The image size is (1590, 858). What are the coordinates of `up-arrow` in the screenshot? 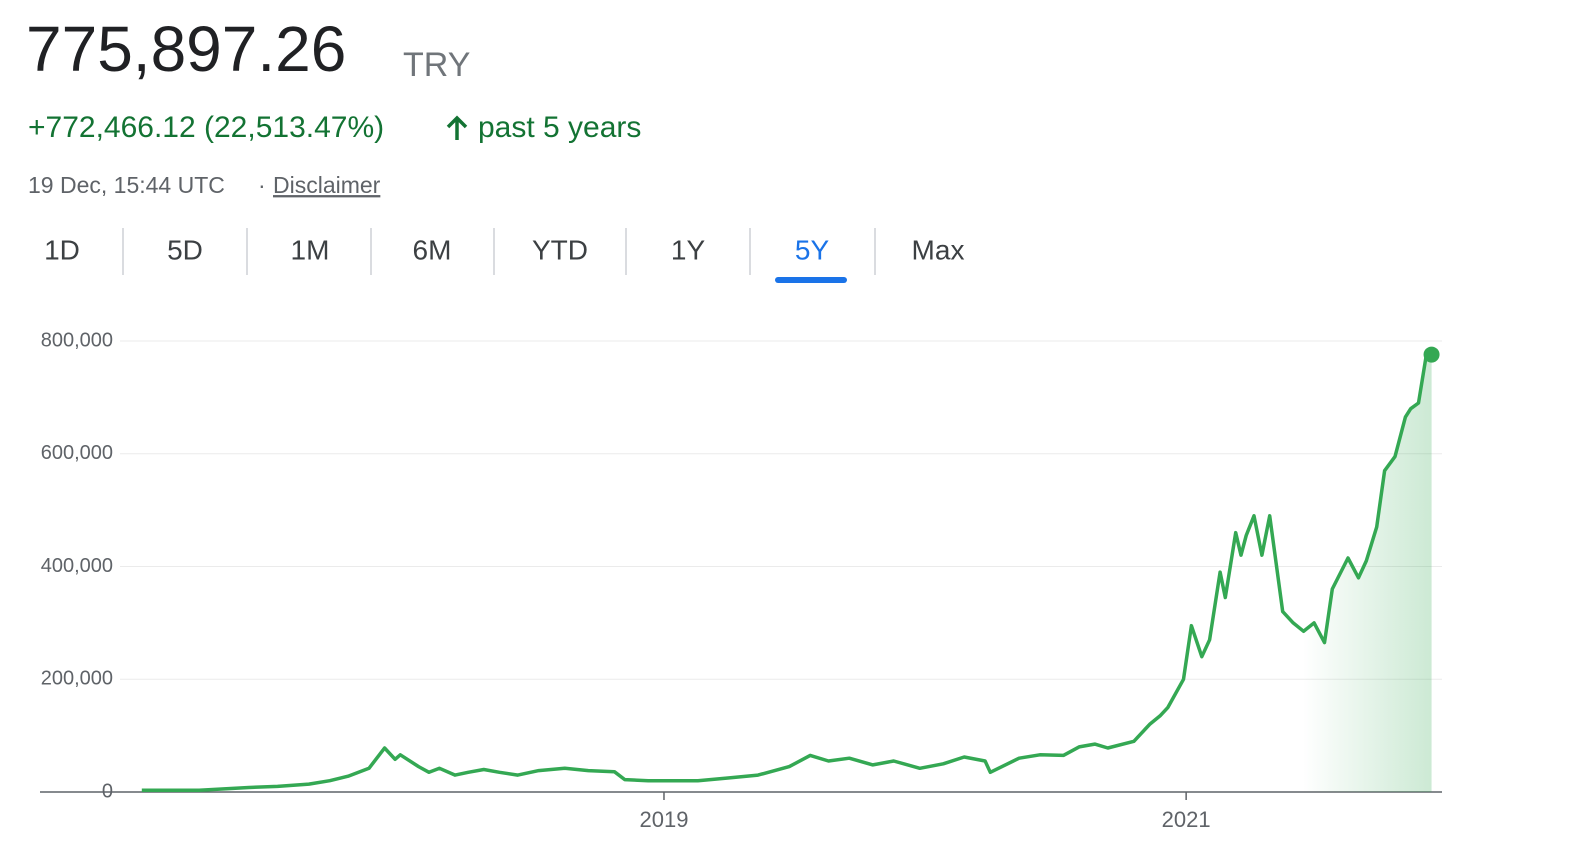 It's located at (457, 127).